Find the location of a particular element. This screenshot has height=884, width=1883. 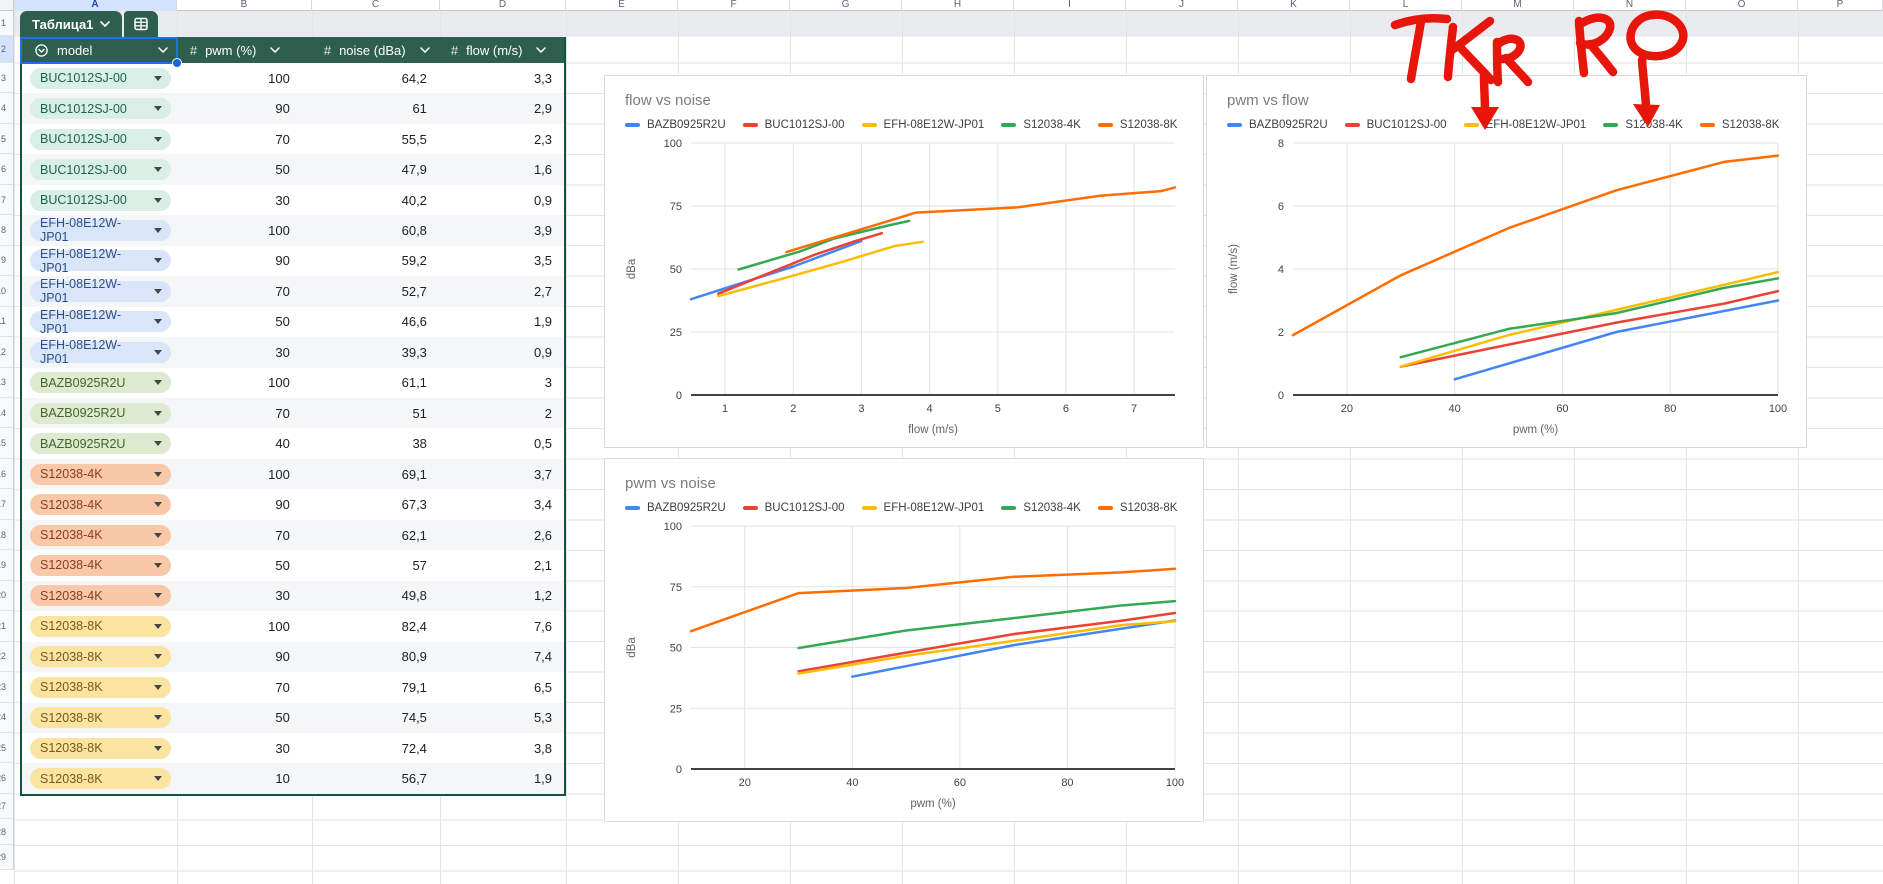

row-header-24: 24 is located at coordinates (6, 718).